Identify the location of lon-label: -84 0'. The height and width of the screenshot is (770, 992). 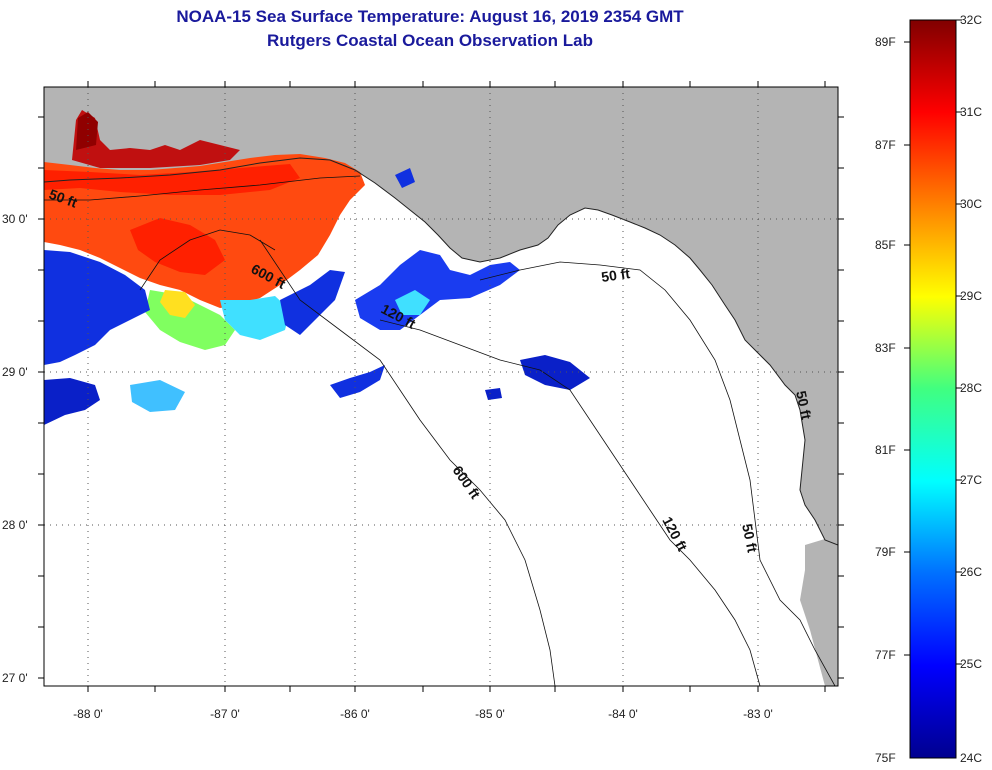
(623, 714).